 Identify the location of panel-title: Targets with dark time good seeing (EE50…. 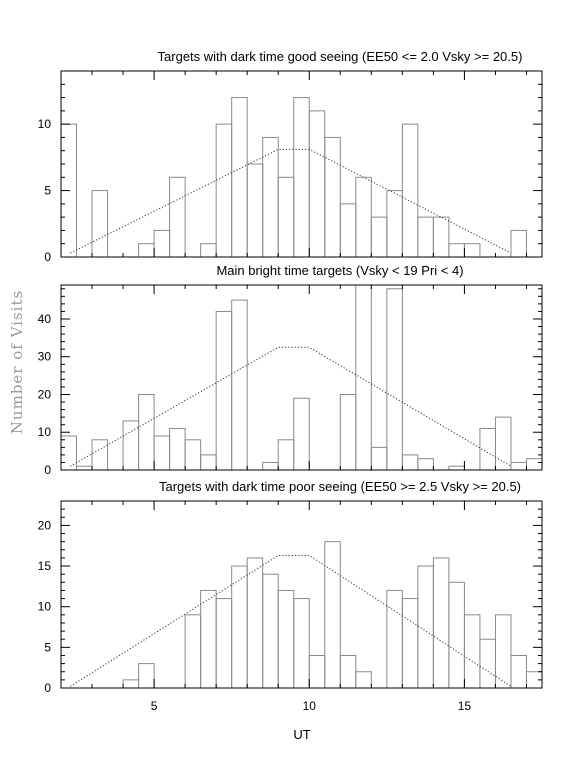
(340, 56).